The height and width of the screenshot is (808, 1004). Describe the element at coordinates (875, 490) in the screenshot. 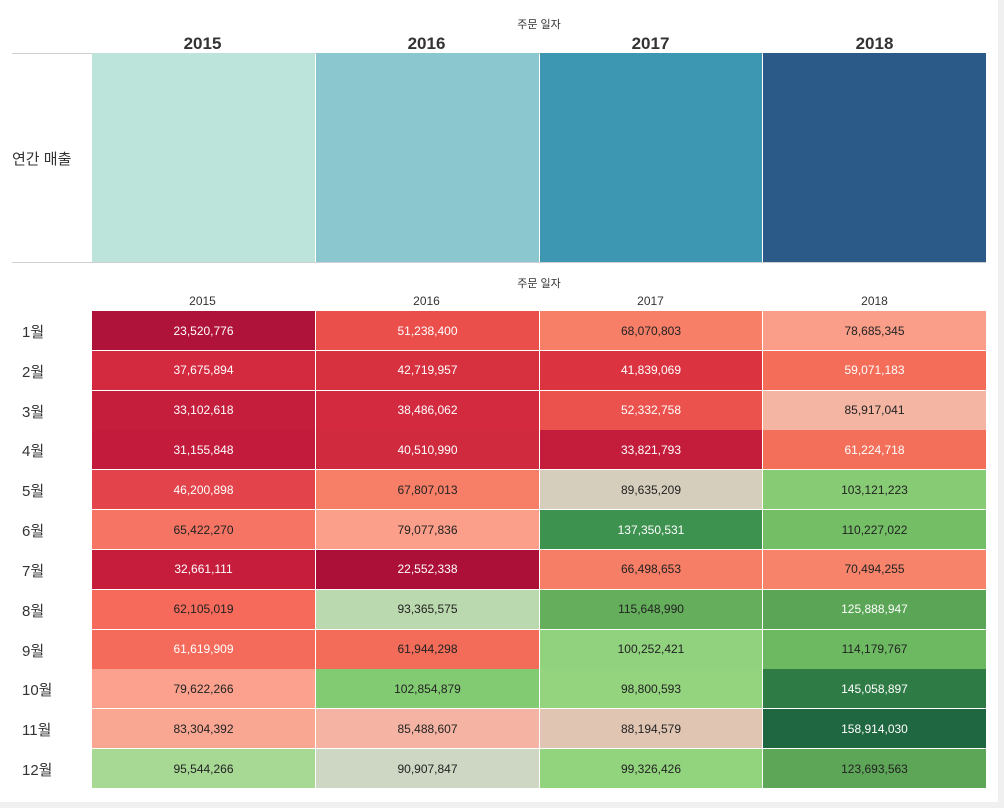

I see `heatmap-cell: 103,121,223` at that location.